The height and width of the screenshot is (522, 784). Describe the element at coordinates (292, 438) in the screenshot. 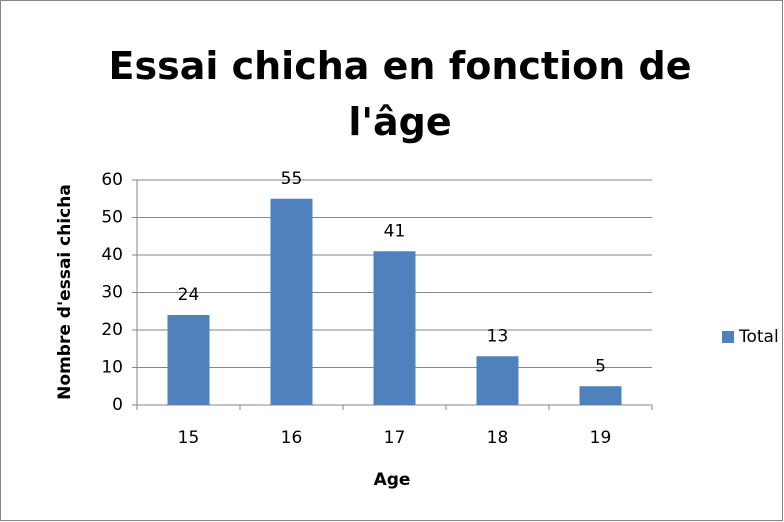

I see `x-tick-label: 16` at that location.